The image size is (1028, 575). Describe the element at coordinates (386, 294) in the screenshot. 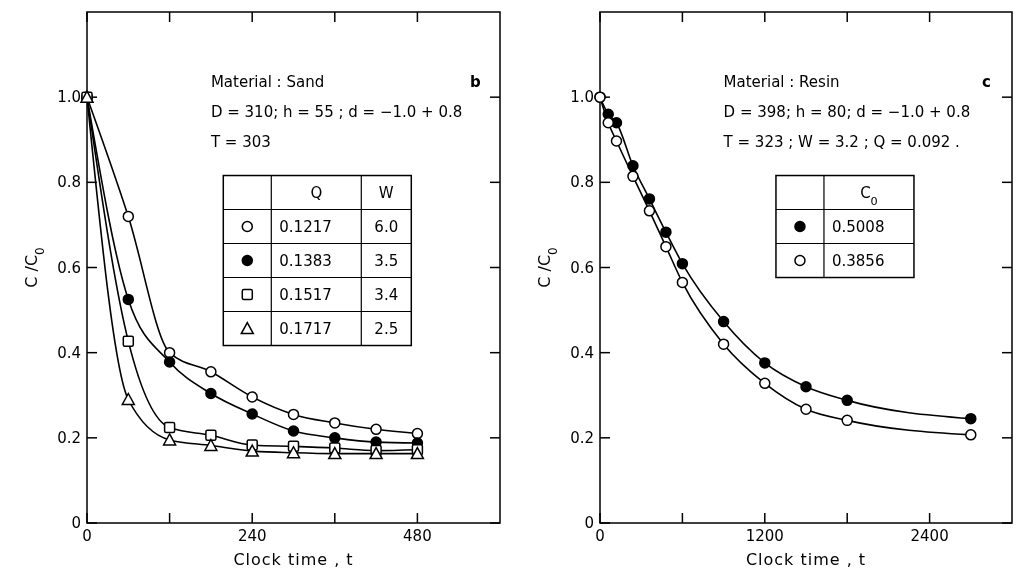

I see `annotation: 3.4` at that location.